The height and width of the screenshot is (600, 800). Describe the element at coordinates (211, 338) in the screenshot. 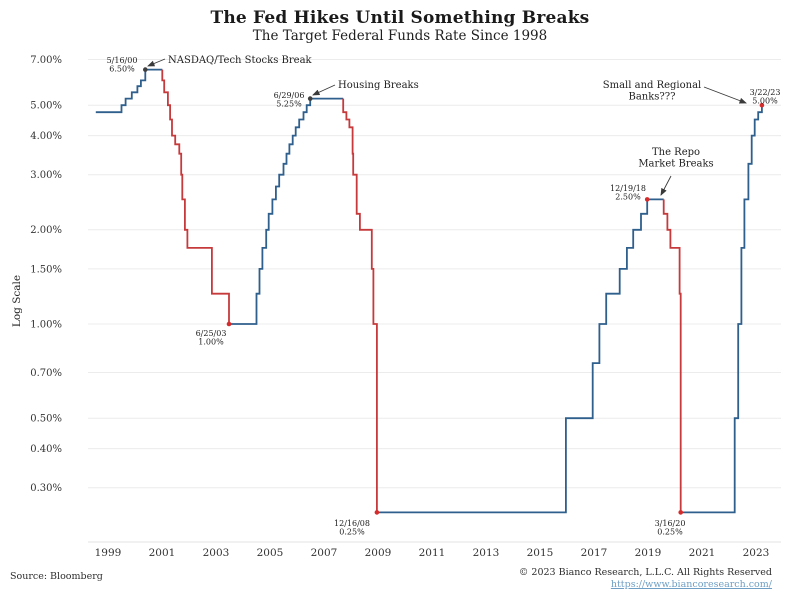

I see `annotation-trough-2003-label: 6/25/03 1.00%` at that location.